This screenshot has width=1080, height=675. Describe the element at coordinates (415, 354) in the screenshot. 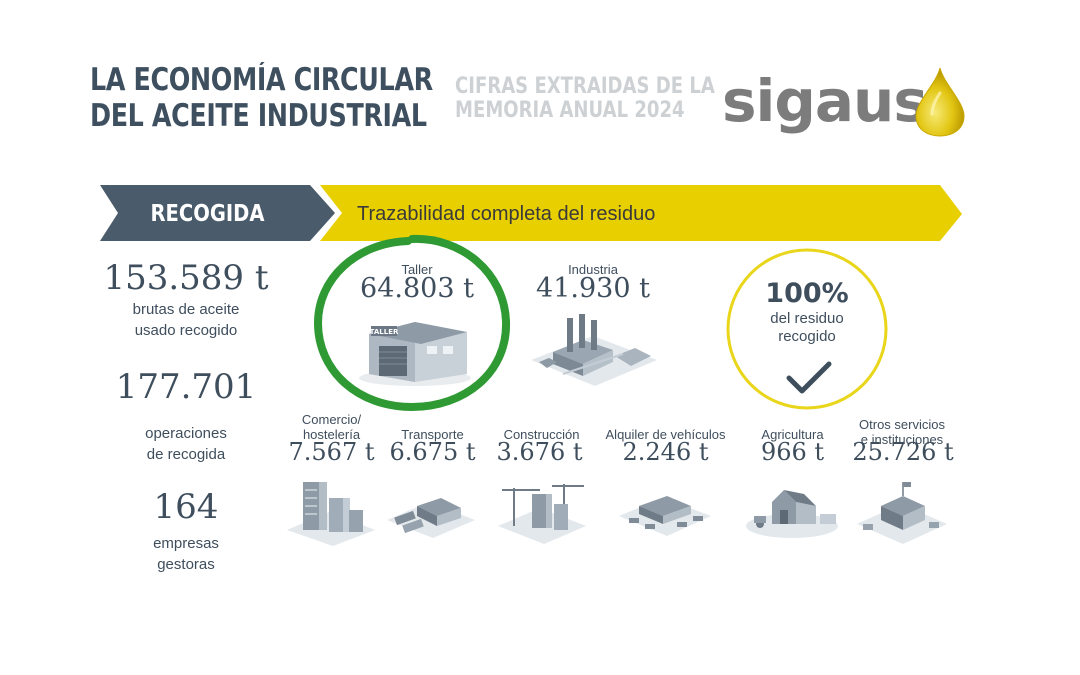

I see `workshop-icon: TALLER` at that location.